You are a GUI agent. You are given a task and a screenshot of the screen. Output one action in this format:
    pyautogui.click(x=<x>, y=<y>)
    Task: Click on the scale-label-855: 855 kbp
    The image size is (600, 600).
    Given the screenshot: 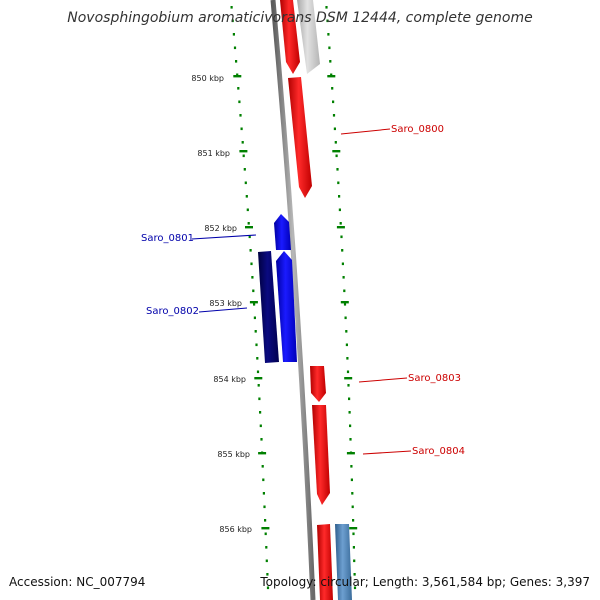 What is the action you would take?
    pyautogui.click(x=233, y=454)
    